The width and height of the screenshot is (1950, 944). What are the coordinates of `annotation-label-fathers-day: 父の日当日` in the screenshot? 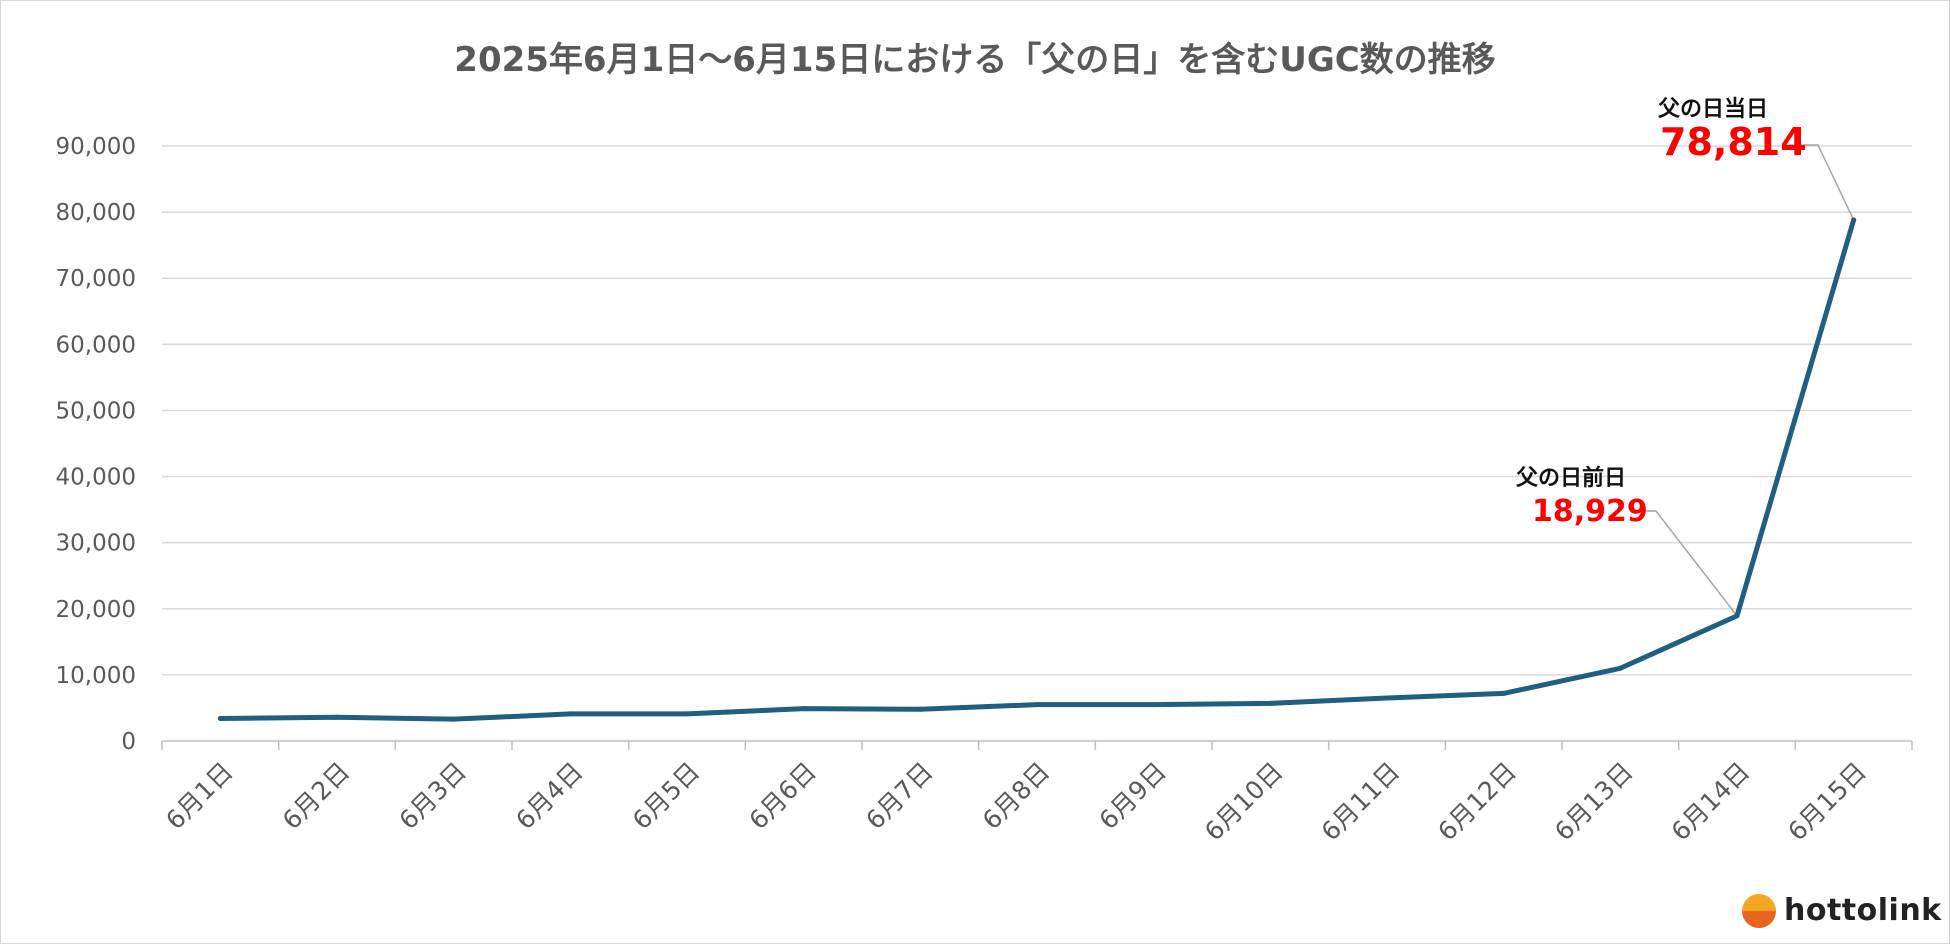 It's located at (1713, 109).